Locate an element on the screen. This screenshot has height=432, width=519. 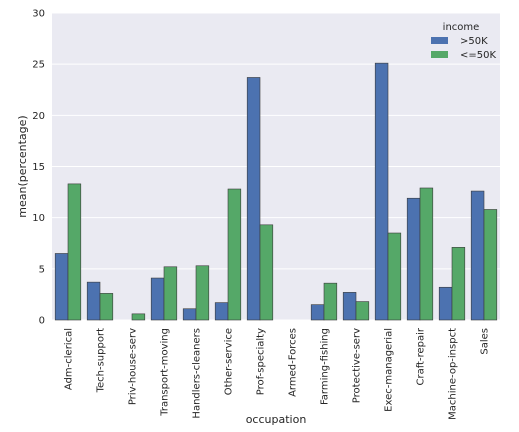
x-axis-label: occupation is located at coordinates (276, 419).